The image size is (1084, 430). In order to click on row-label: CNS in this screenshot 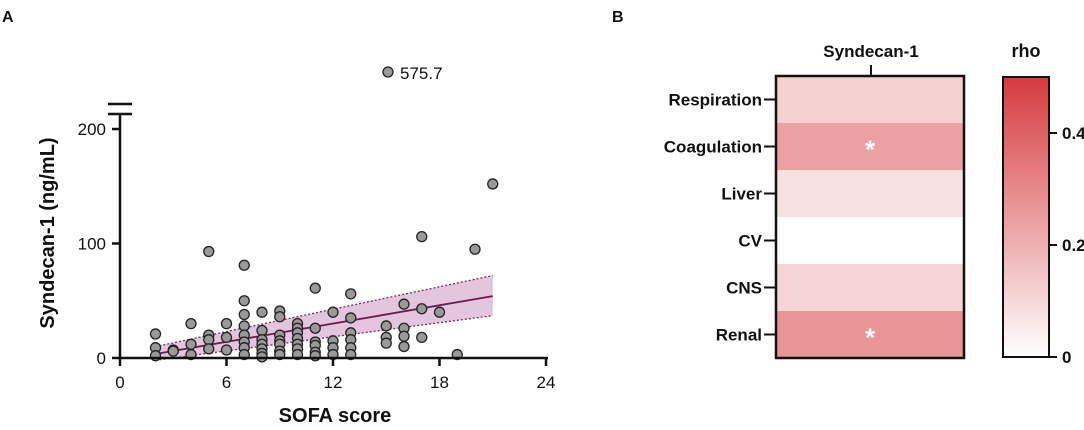, I will do `click(744, 288)`.